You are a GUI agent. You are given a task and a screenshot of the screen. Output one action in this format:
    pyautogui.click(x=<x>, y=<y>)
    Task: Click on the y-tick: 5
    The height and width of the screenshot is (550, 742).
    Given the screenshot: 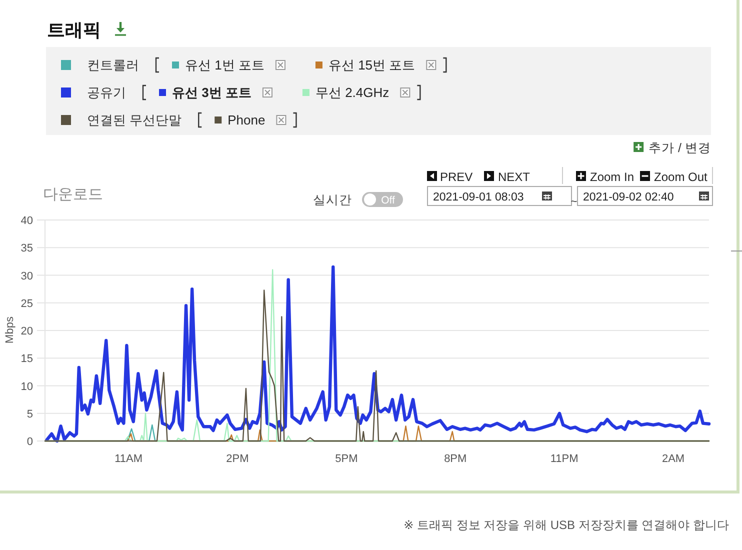 What is the action you would take?
    pyautogui.click(x=29, y=414)
    